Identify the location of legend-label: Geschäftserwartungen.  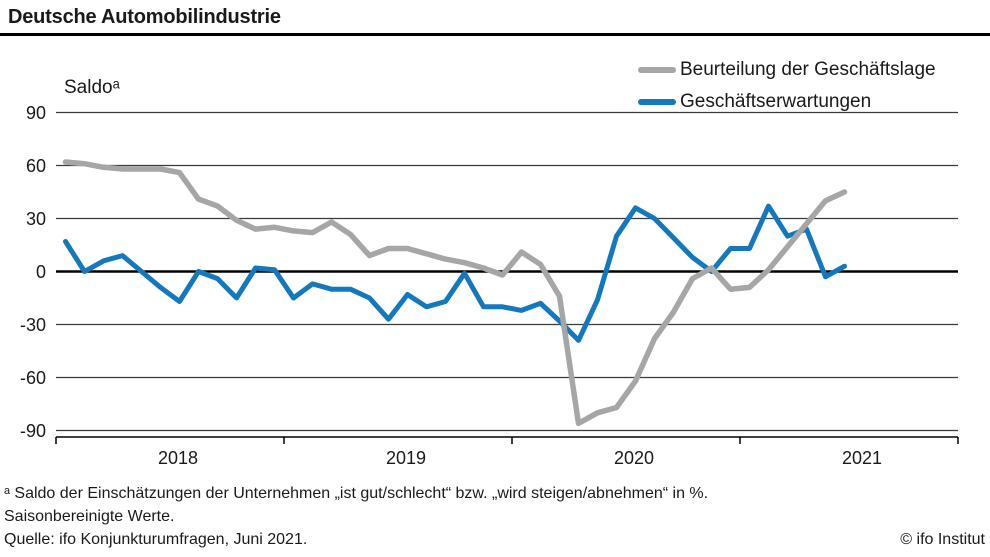
(776, 101).